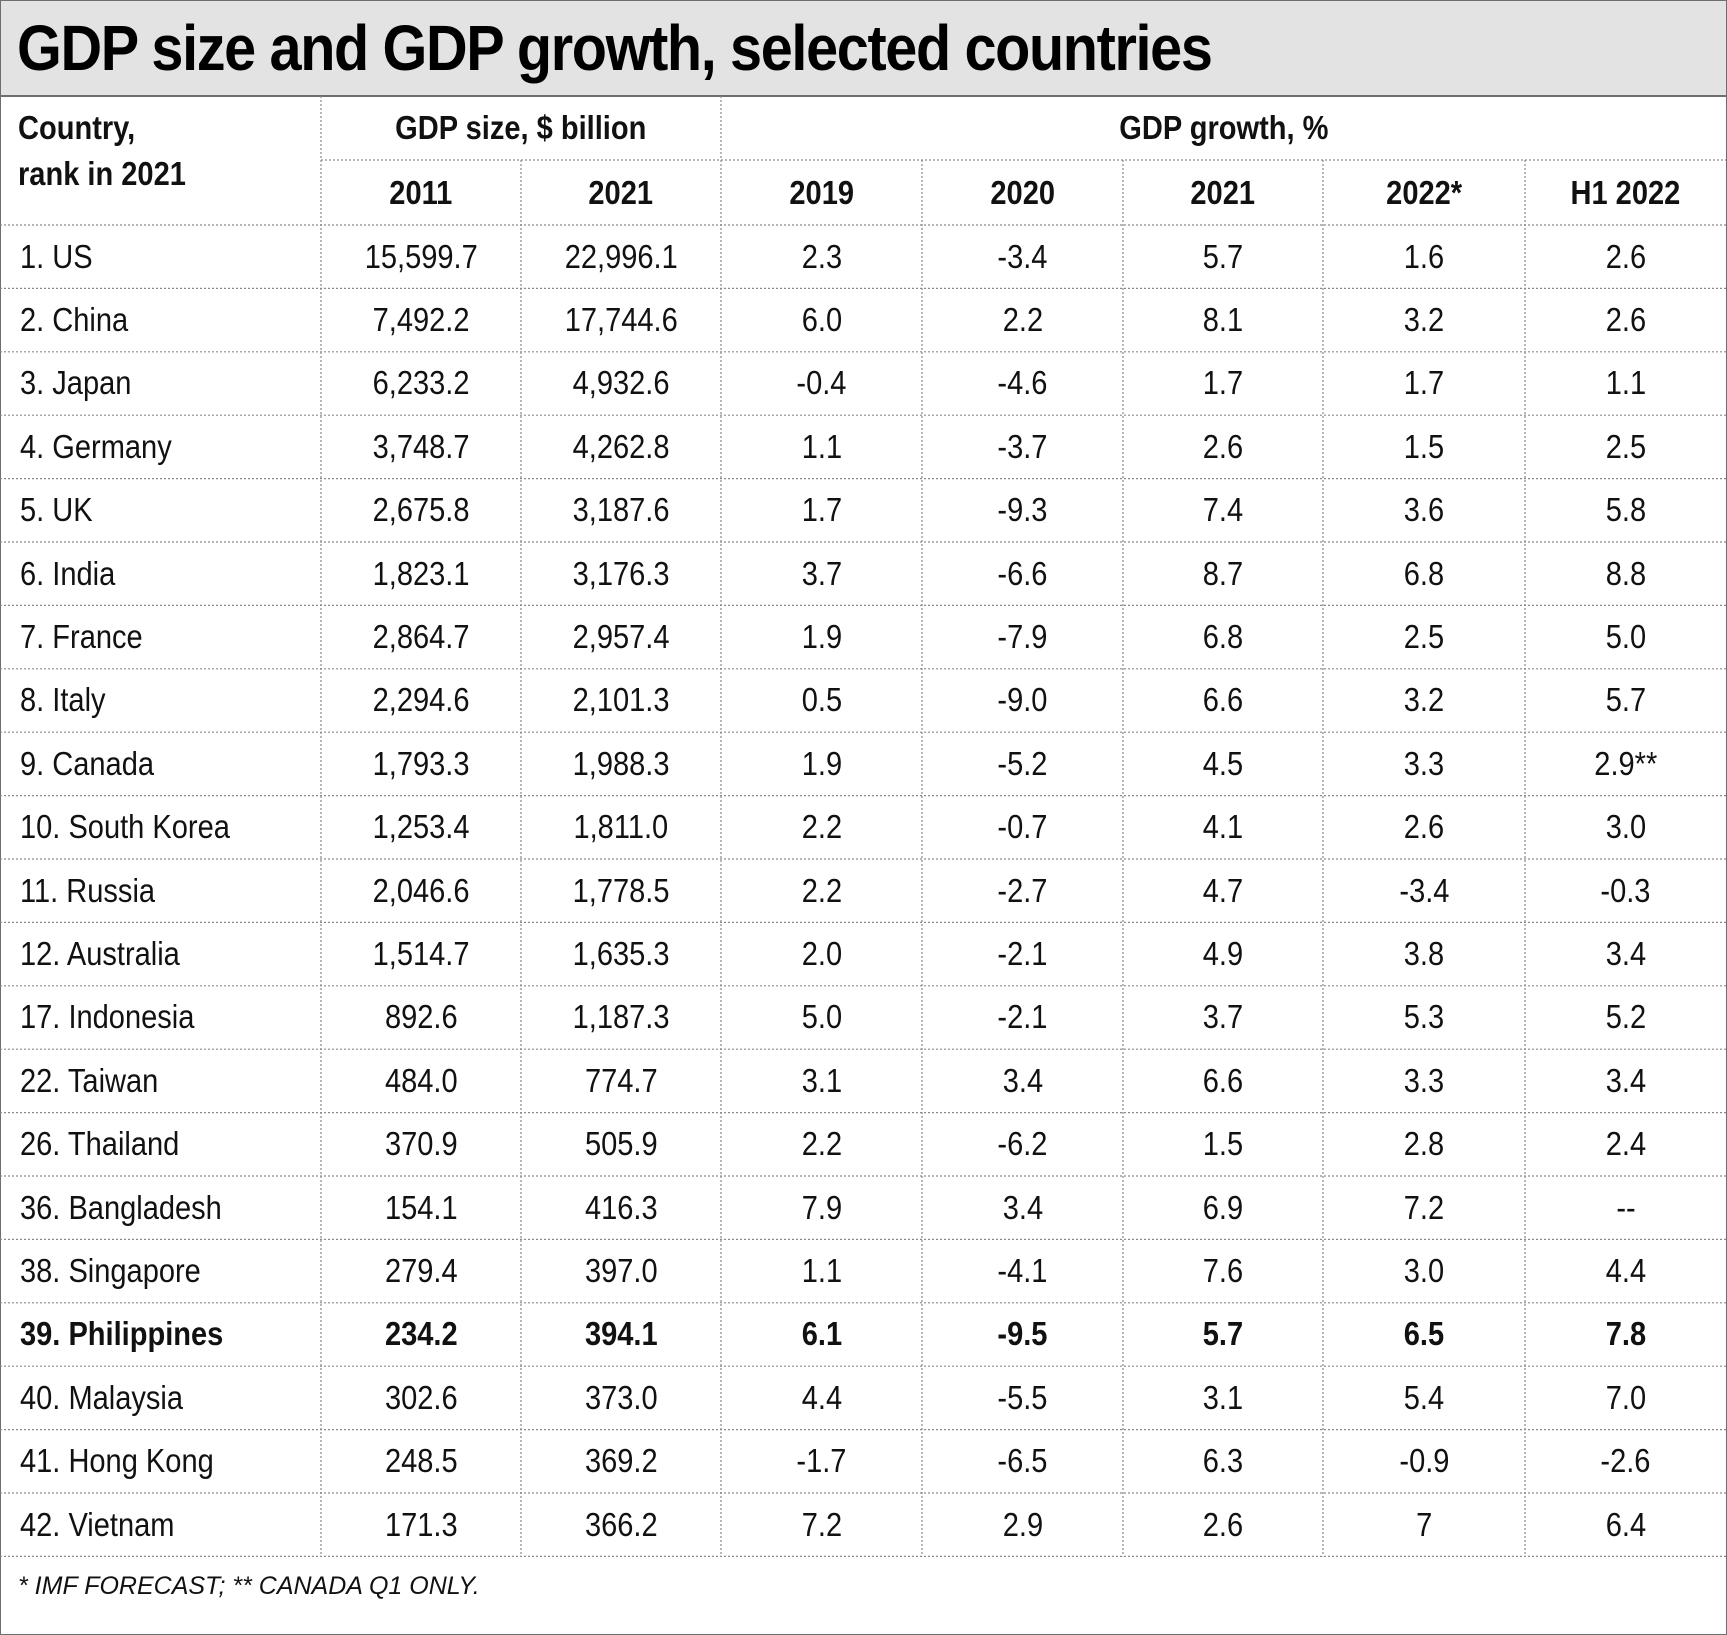  I want to click on table-cell: 6.1, so click(821, 1334).